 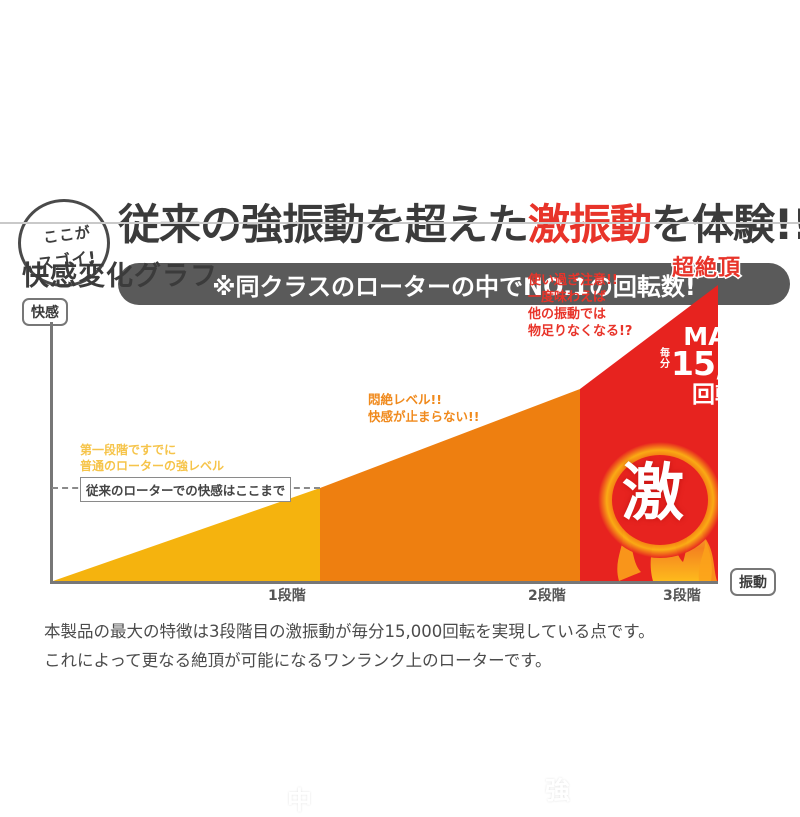 I want to click on x-axis-line, so click(x=384, y=582).